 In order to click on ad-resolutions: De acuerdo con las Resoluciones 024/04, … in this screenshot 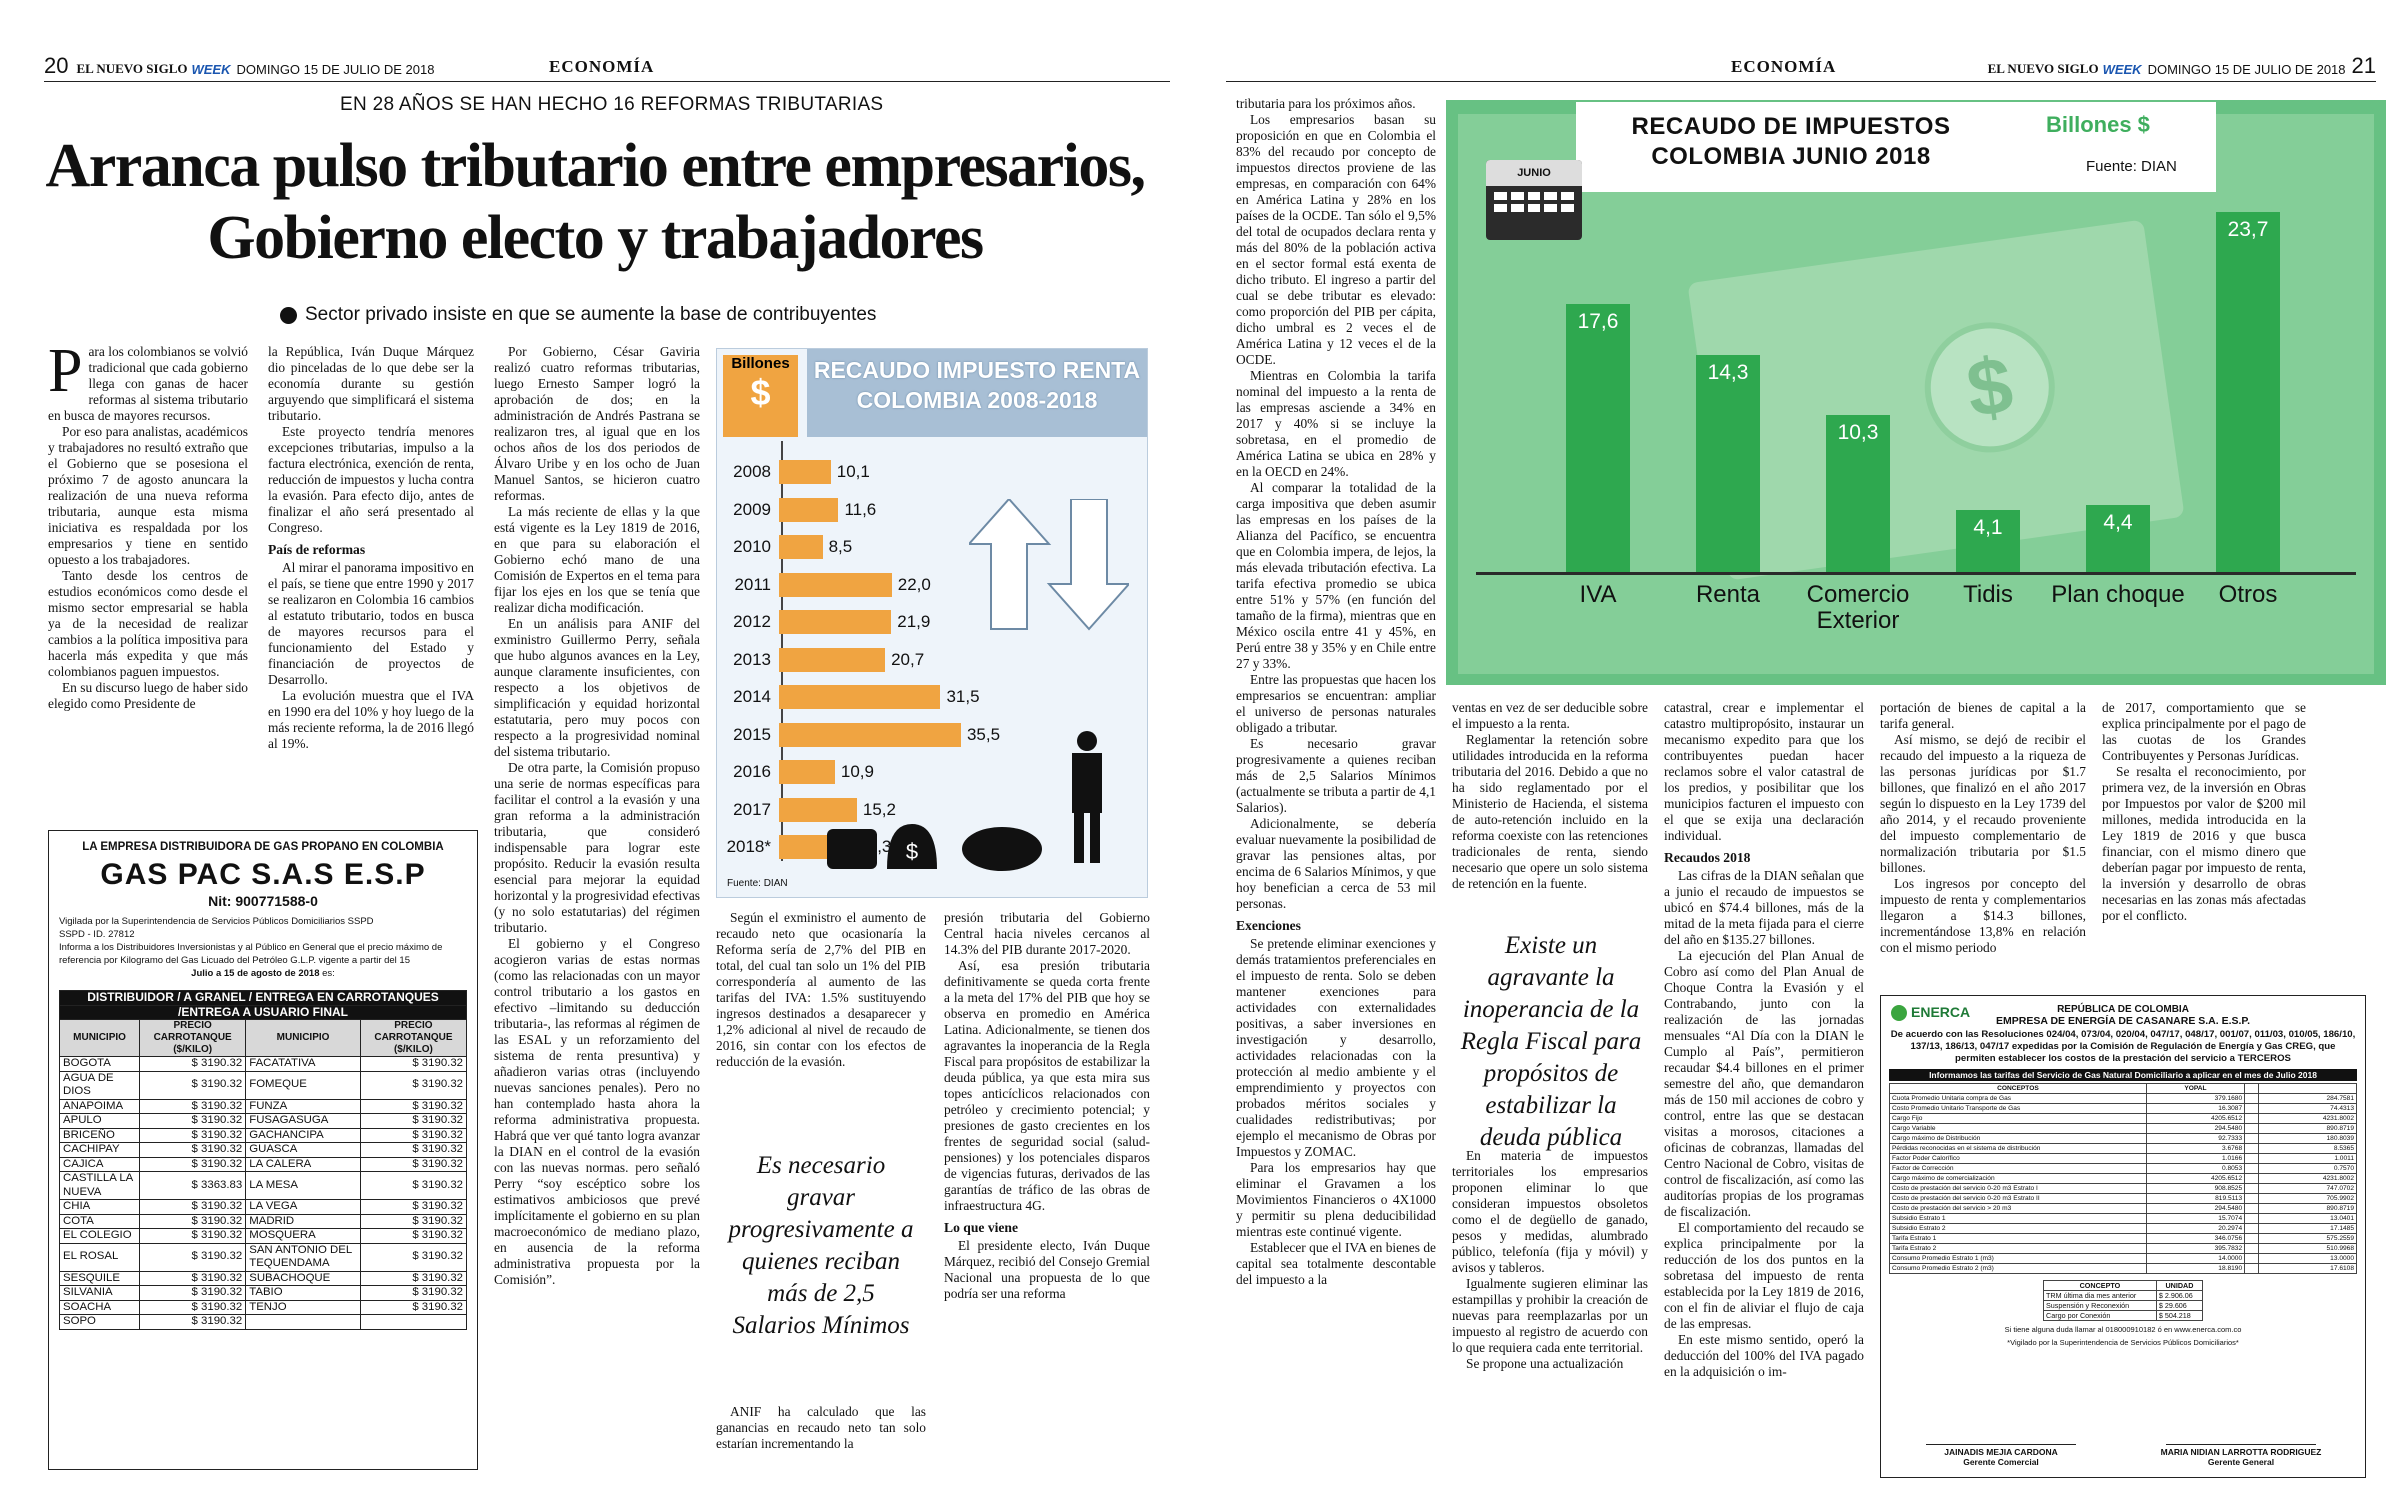, I will do `click(2123, 1046)`.